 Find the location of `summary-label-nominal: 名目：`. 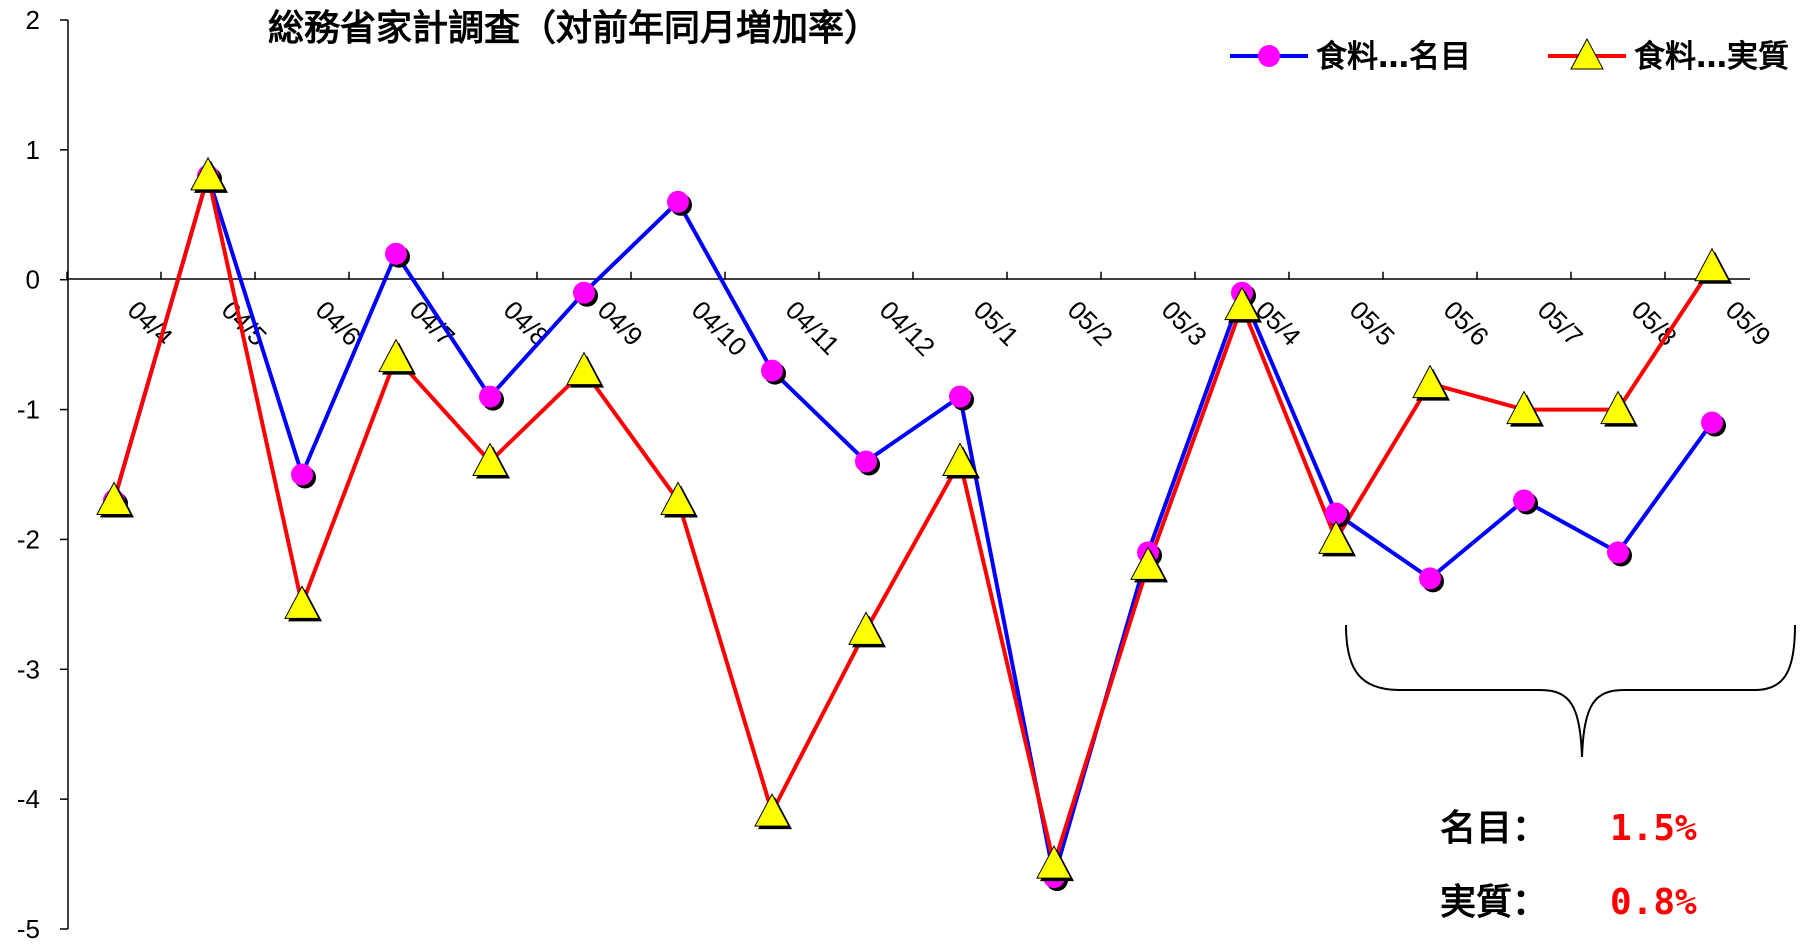

summary-label-nominal: 名目： is located at coordinates (1494, 828).